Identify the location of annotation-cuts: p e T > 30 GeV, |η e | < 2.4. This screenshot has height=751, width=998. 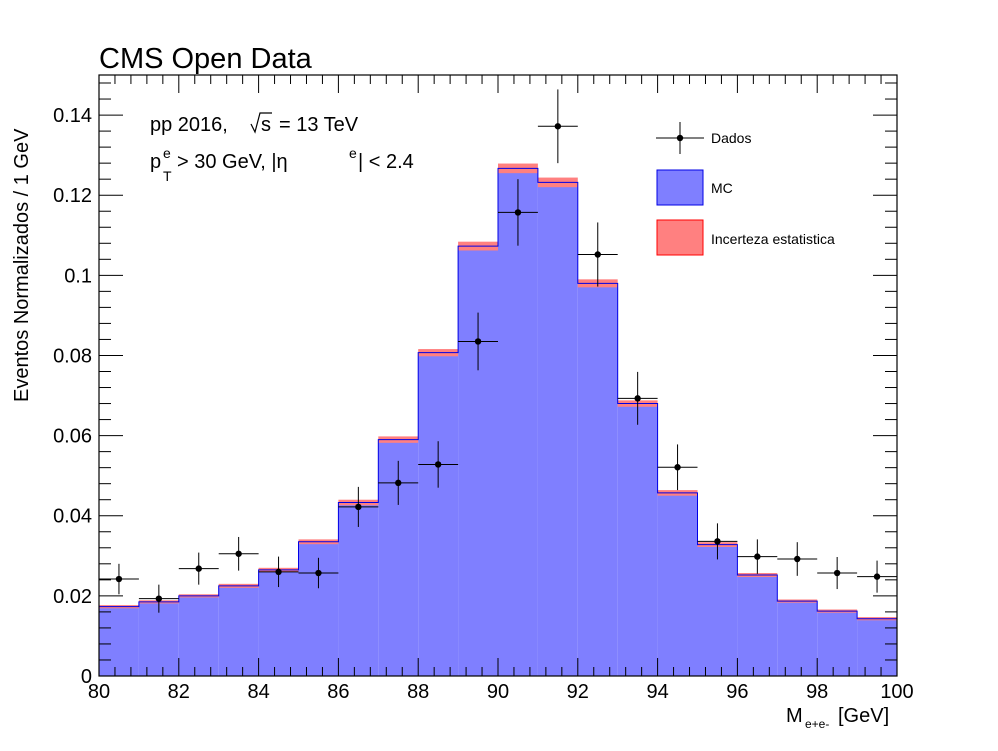
(282, 164).